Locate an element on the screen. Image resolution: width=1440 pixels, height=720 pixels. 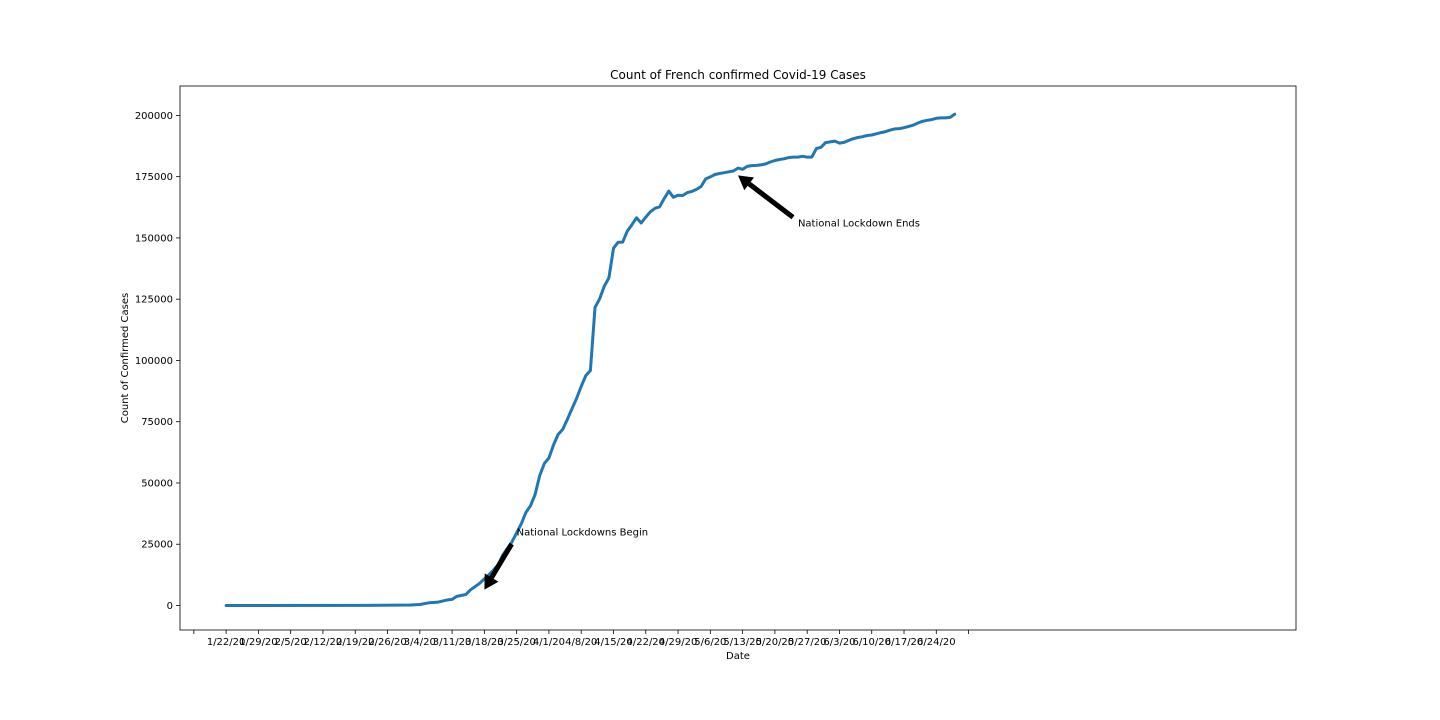
x-tick-label: 2/12/20 is located at coordinates (323, 642).